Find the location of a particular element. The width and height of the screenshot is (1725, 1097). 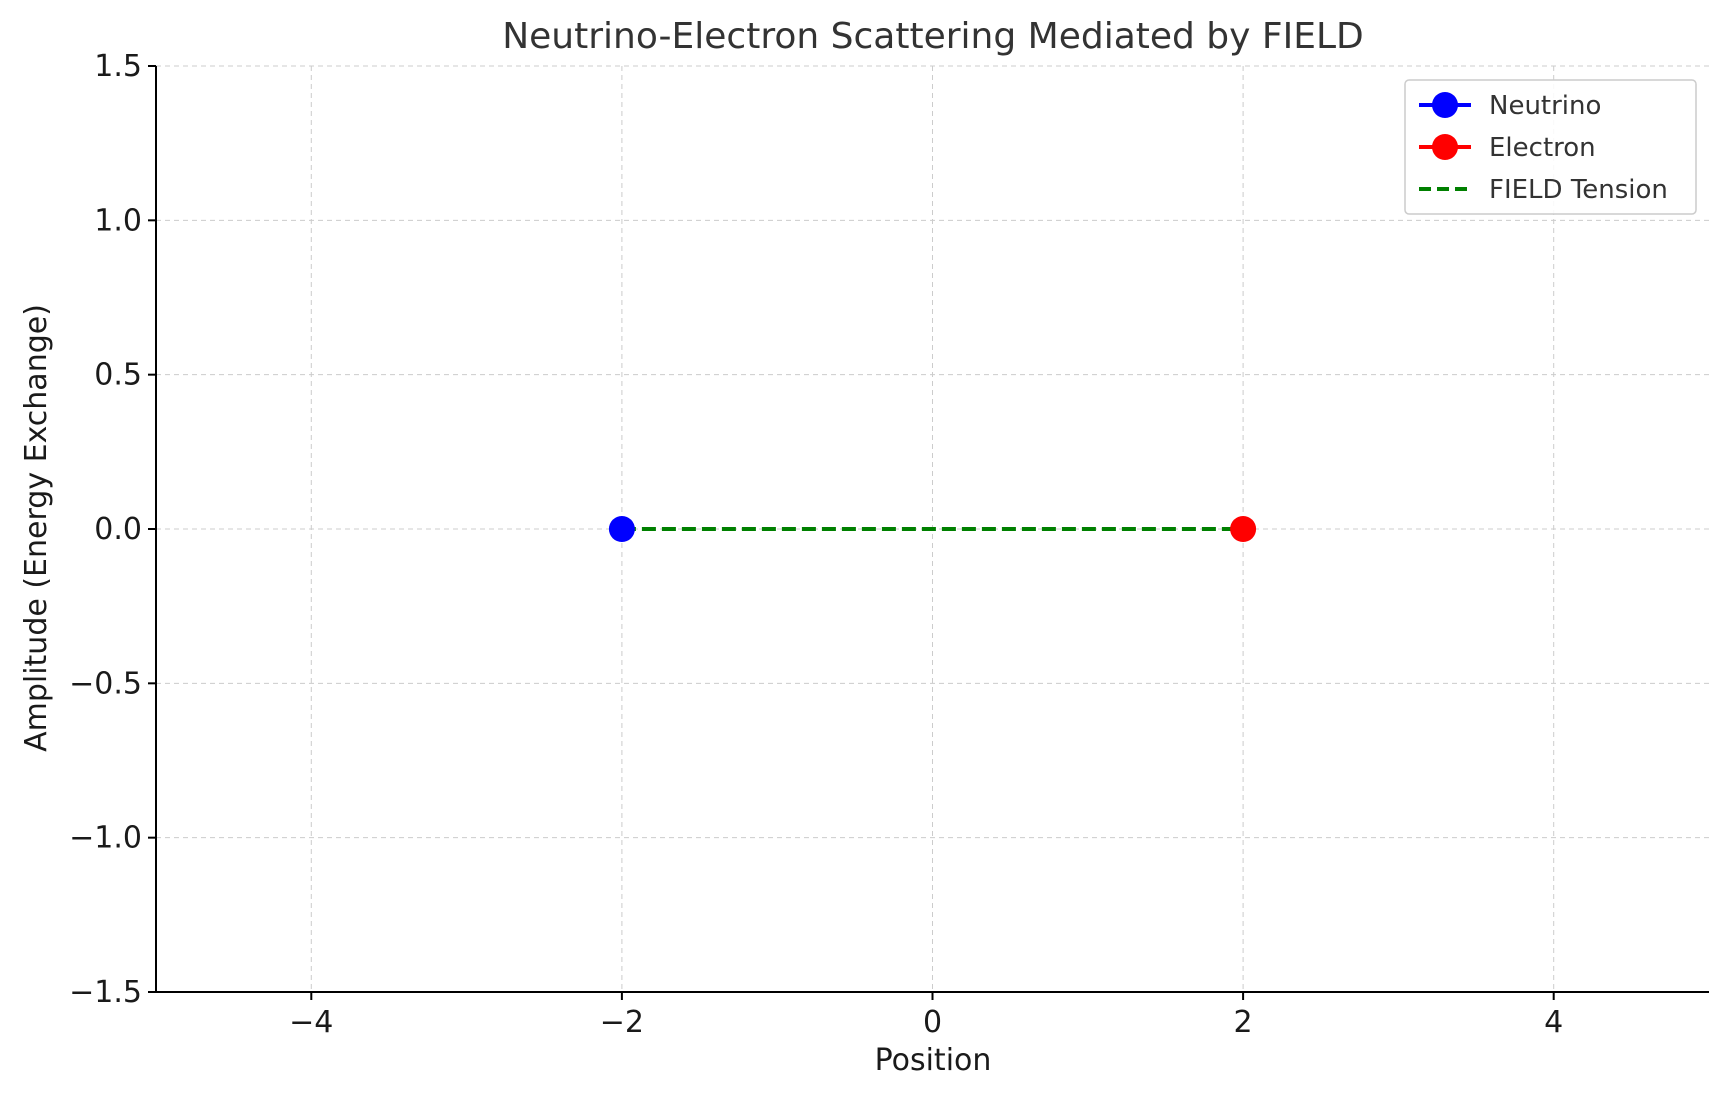

y-tick-label: 0.5 is located at coordinates (118, 375).